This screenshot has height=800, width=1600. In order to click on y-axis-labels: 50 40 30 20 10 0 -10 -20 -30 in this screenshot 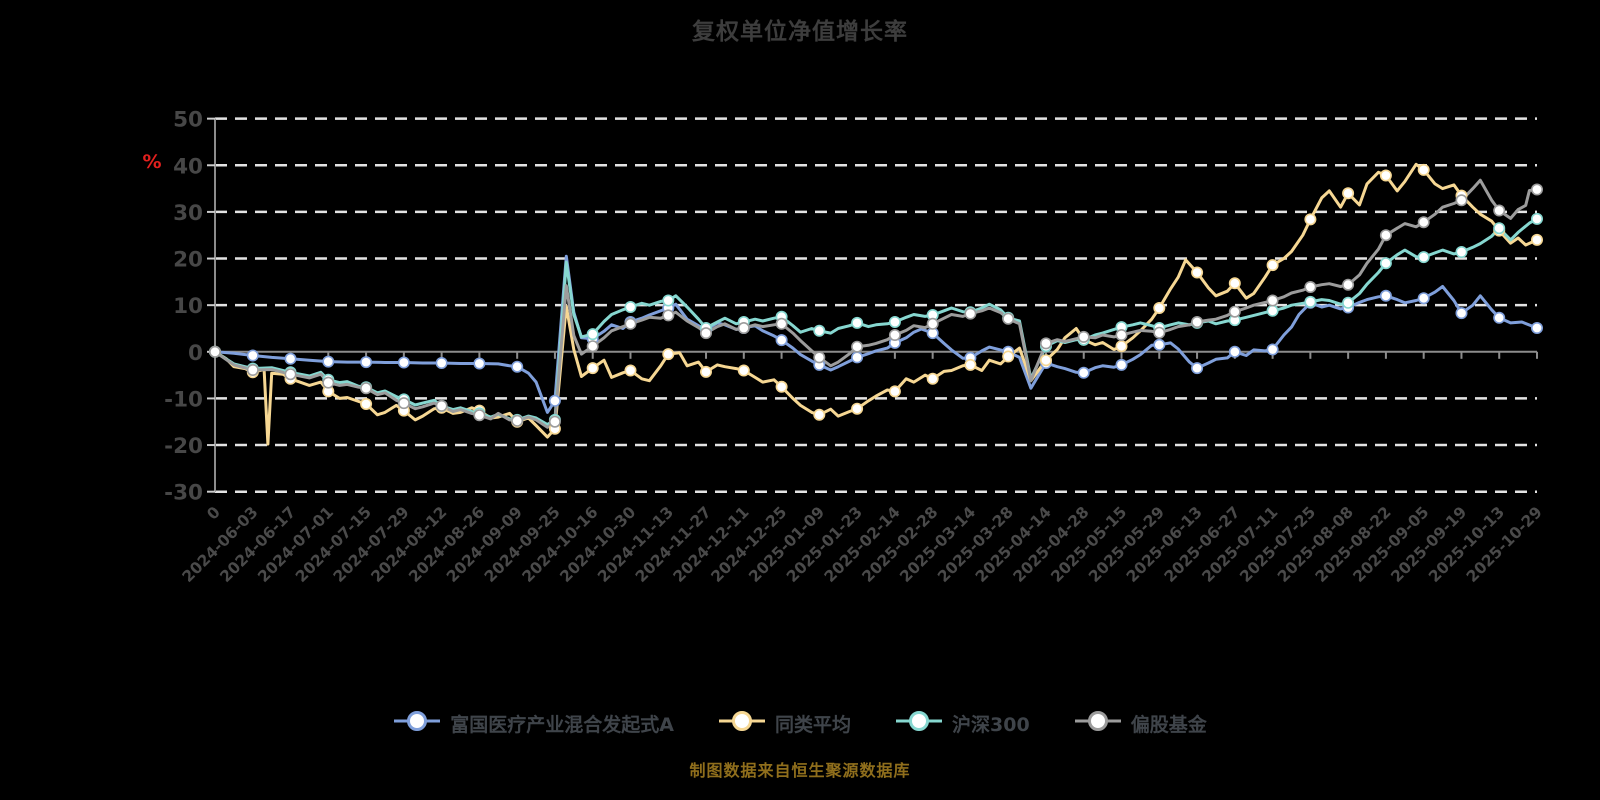, I will do `click(183, 307)`.